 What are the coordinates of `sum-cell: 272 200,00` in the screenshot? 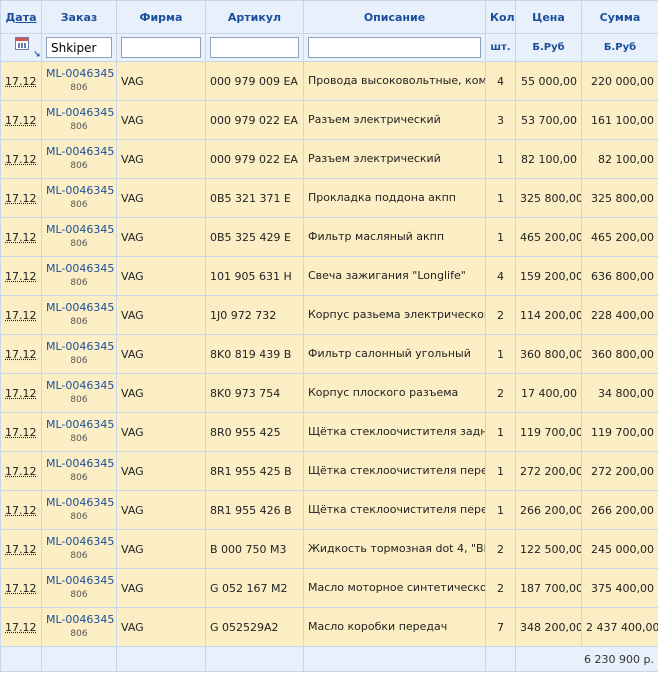 It's located at (619, 471).